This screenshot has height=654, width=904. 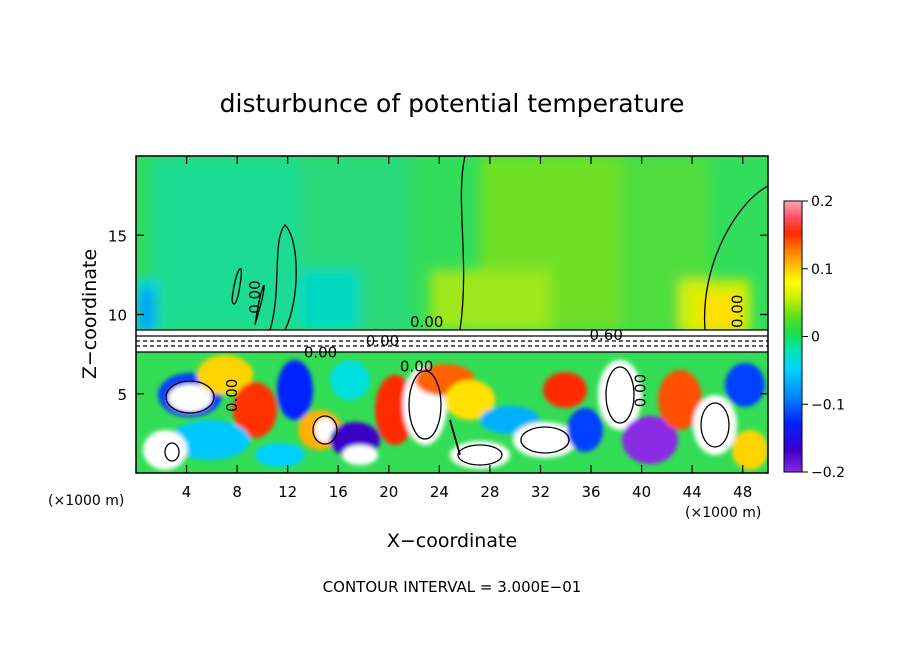 What do you see at coordinates (452, 103) in the screenshot?
I see `chart-title: disturbunce of potential temperature` at bounding box center [452, 103].